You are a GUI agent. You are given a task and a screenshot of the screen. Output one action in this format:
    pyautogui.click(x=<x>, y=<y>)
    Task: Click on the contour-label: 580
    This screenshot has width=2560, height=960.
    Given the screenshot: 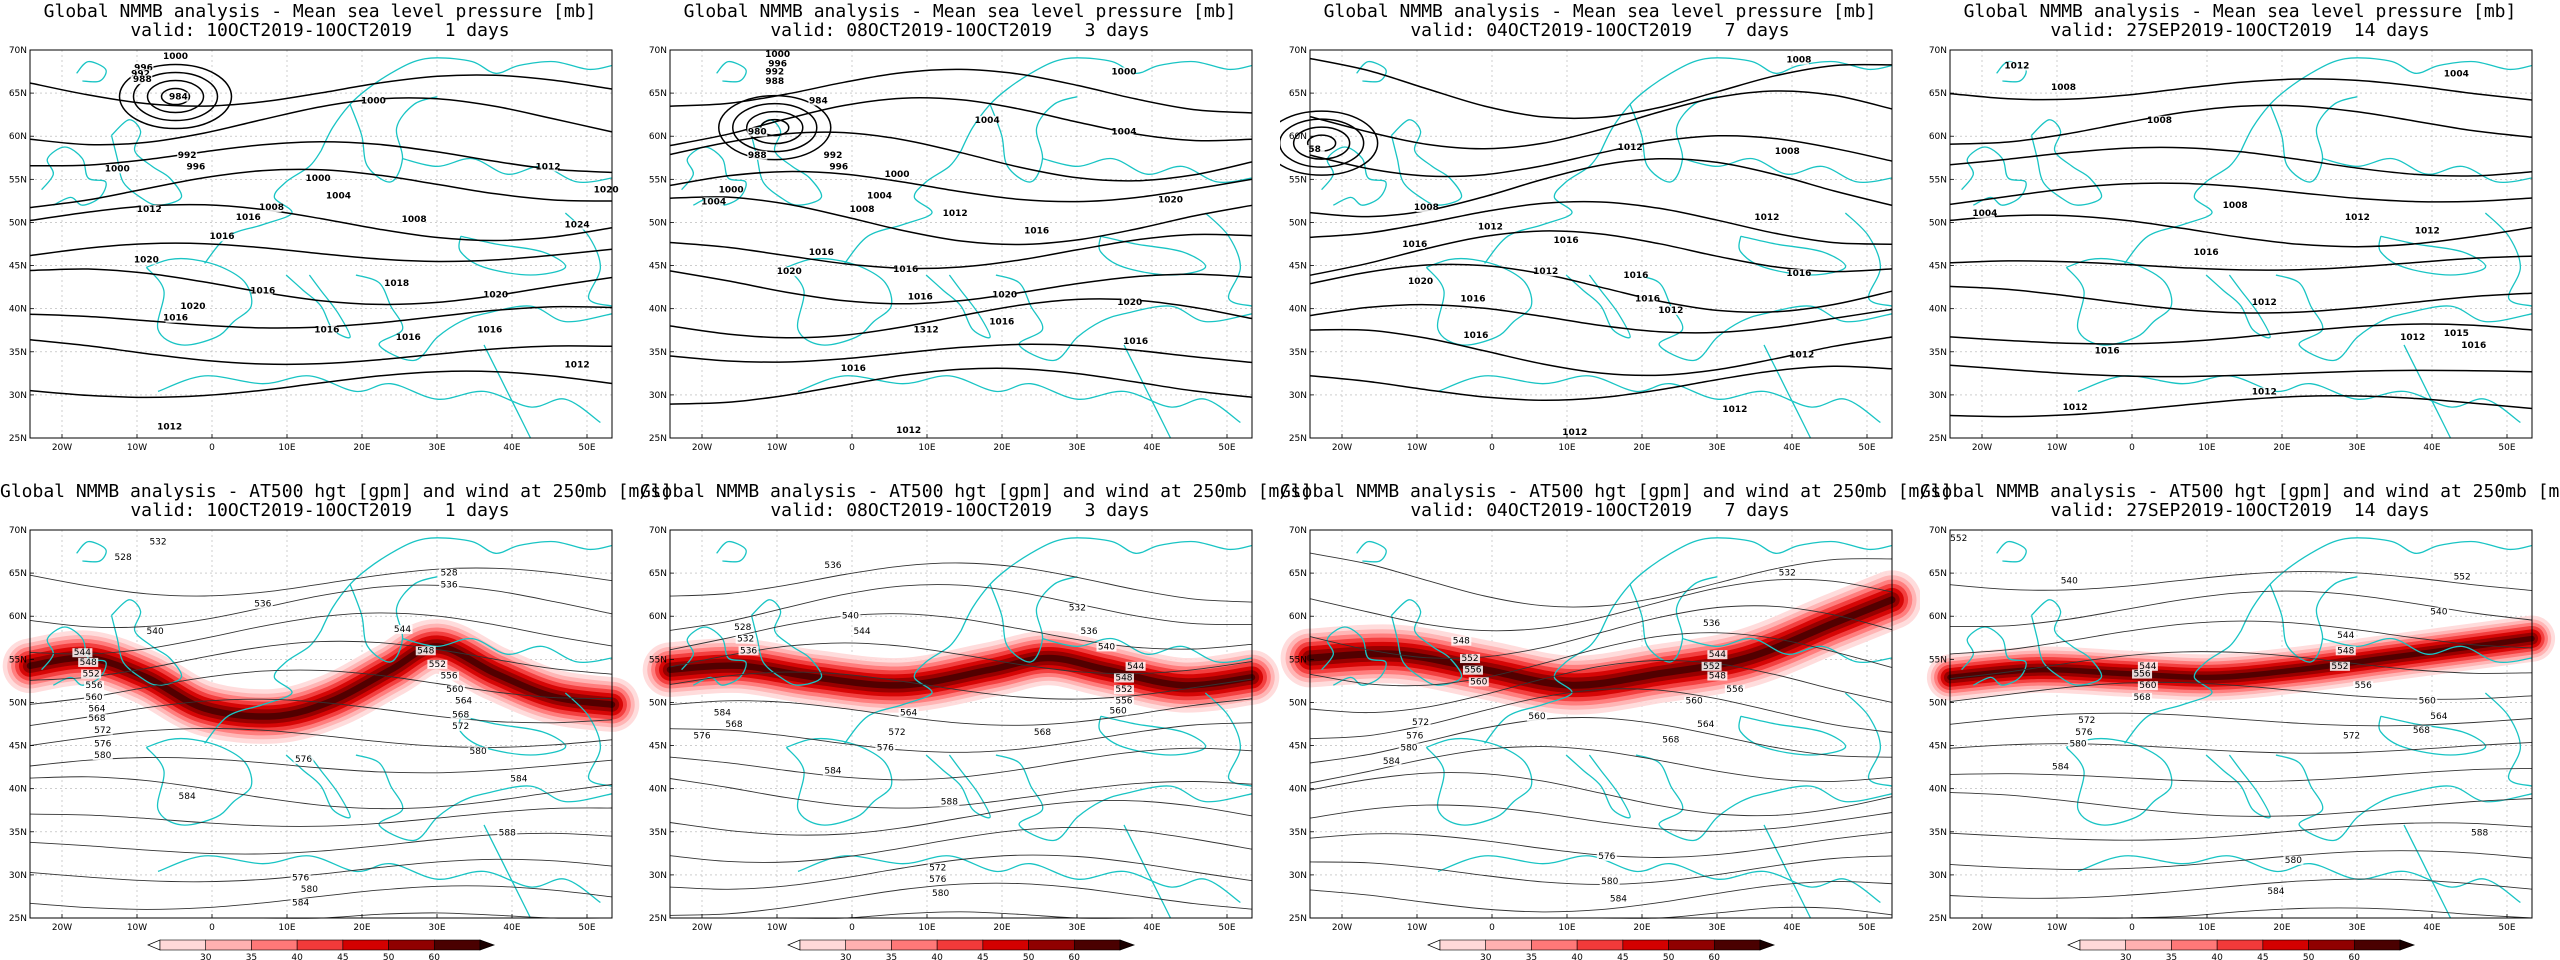 What is the action you would take?
    pyautogui.click(x=102, y=756)
    